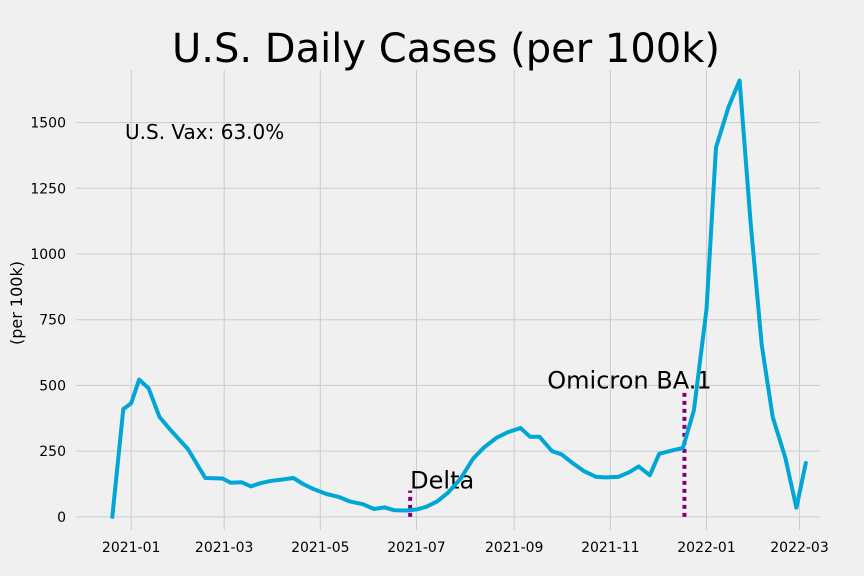 This screenshot has height=576, width=864. Describe the element at coordinates (48, 189) in the screenshot. I see `y-tick-label: 1250` at that location.